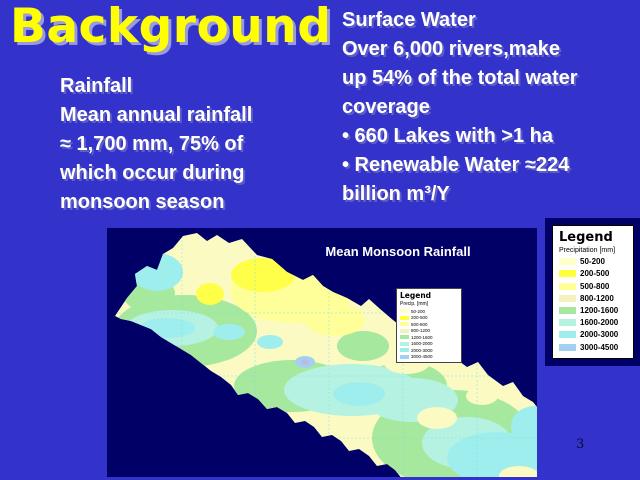 The width and height of the screenshot is (640, 480). I want to click on surface-water-line: • Renewable Water ≈224, so click(456, 165).